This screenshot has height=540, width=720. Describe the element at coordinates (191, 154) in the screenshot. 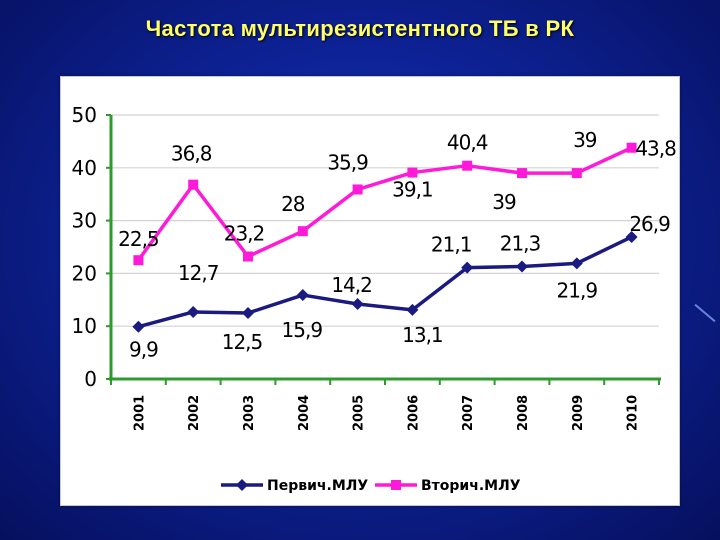

I see `data-label: 36,8` at that location.